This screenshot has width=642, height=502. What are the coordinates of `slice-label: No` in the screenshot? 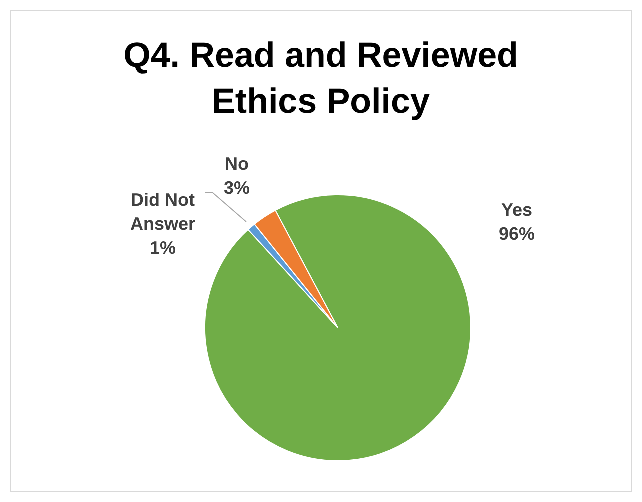 It's located at (237, 164).